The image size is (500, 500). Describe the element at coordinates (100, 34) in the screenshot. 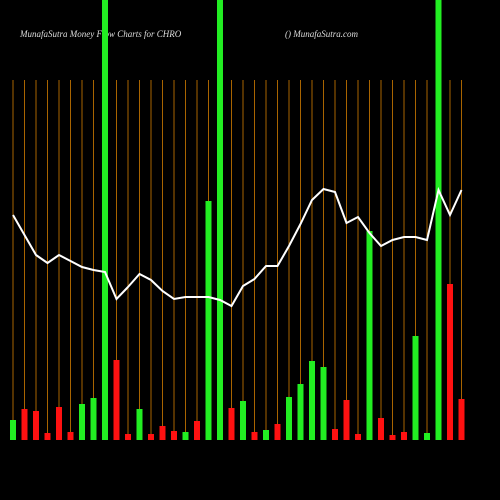

I see `chart-title: MunafaSutra Money Flow Charts for CHRO` at that location.